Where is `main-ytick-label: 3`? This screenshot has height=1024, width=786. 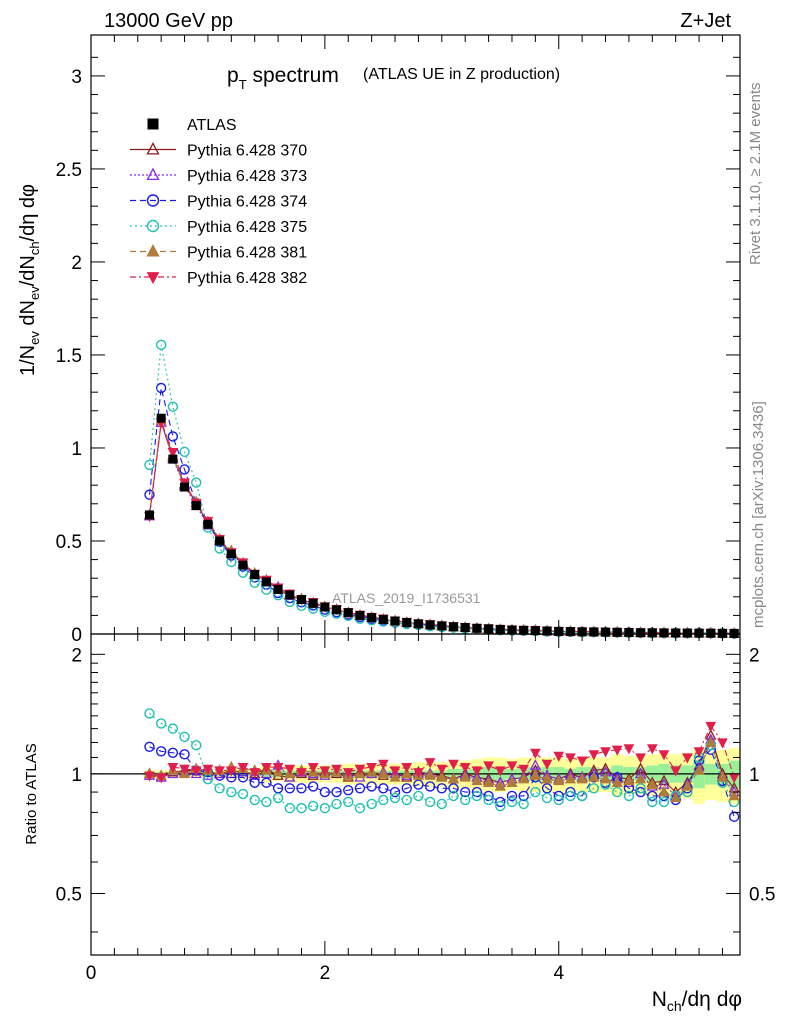 main-ytick-label: 3 is located at coordinates (76, 77).